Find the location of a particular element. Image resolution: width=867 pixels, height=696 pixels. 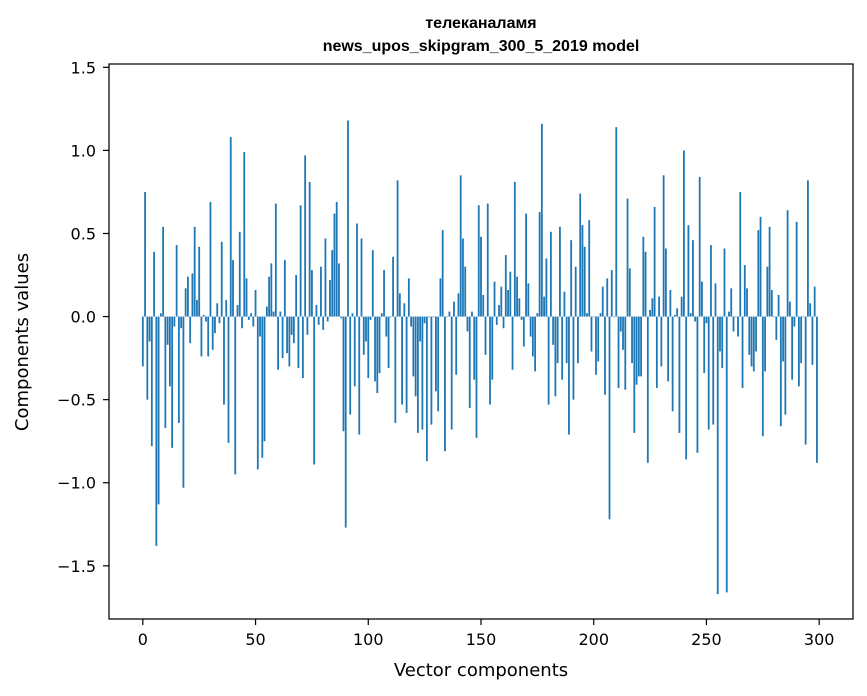

x-tick-label: 0 is located at coordinates (143, 639).